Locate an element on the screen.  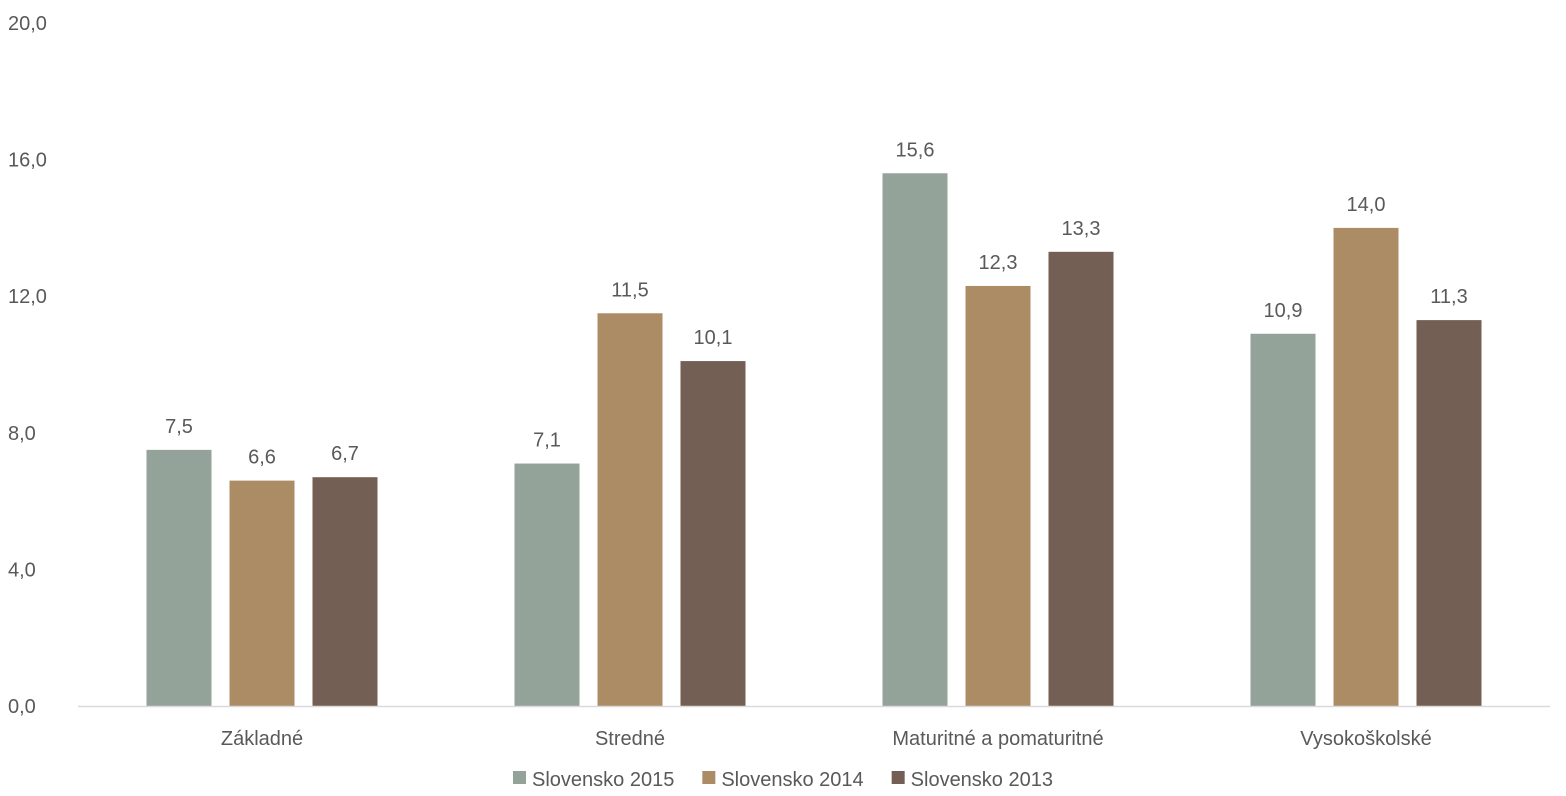
data-label: 7,5 is located at coordinates (179, 427).